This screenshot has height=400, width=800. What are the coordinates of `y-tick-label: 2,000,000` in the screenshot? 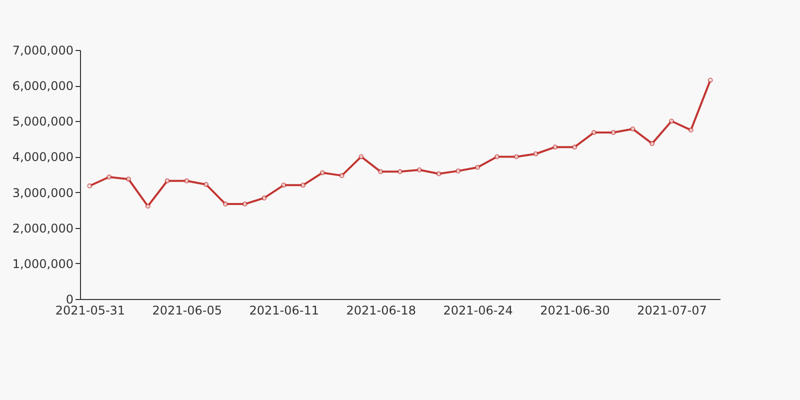 It's located at (43, 228).